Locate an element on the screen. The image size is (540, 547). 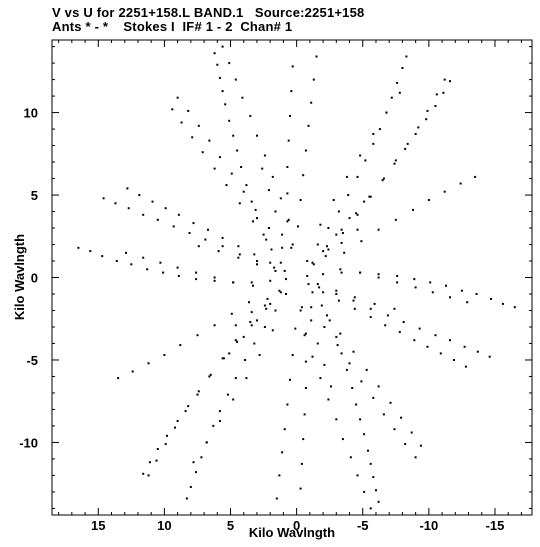
y-tick-label: 10 is located at coordinates (31, 113).